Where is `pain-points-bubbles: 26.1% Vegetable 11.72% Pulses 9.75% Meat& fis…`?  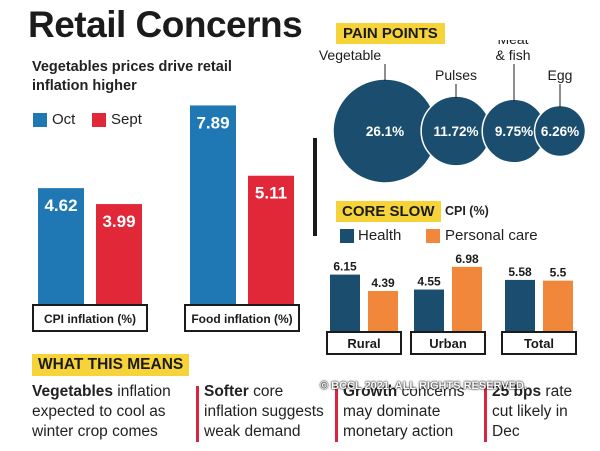
pain-points-bubbles: 26.1% Vegetable 11.72% Pulses 9.75% Meat& fis… is located at coordinates (453, 112).